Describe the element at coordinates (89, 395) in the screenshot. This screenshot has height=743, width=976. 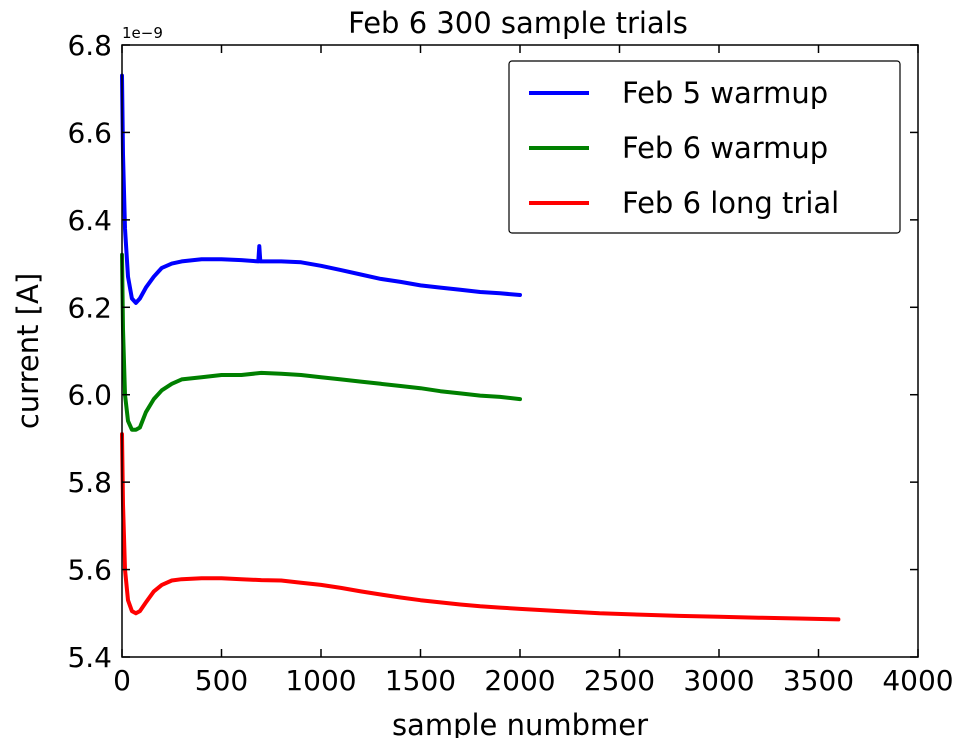
I see `y-tick-label: 6.0` at that location.